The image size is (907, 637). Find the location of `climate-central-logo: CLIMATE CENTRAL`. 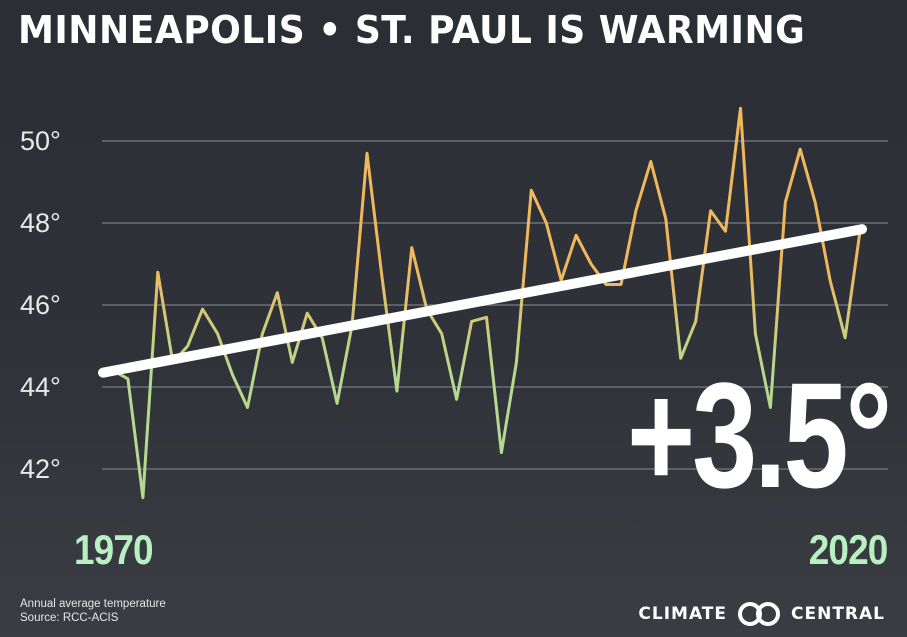

climate-central-logo: CLIMATE CENTRAL is located at coordinates (761, 614).